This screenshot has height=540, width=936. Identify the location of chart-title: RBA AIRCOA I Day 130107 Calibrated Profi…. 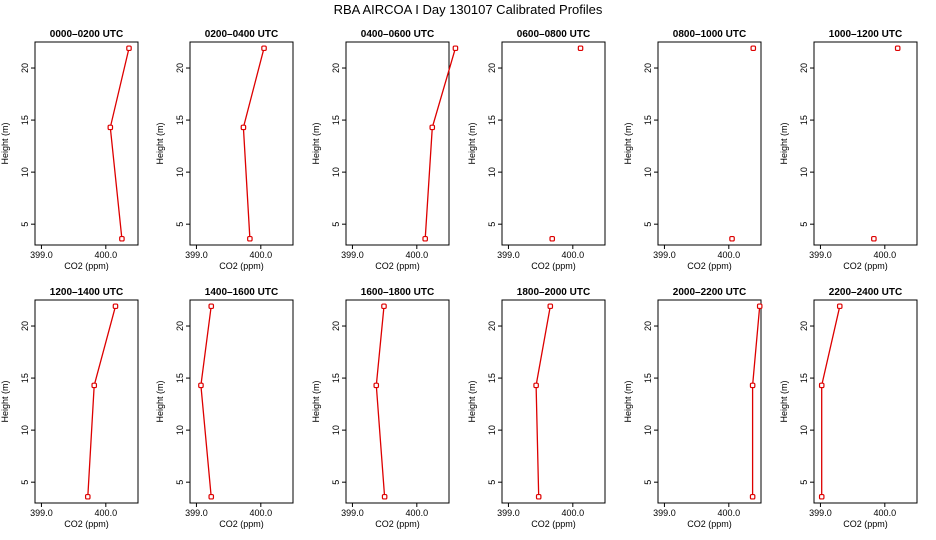
(468, 9).